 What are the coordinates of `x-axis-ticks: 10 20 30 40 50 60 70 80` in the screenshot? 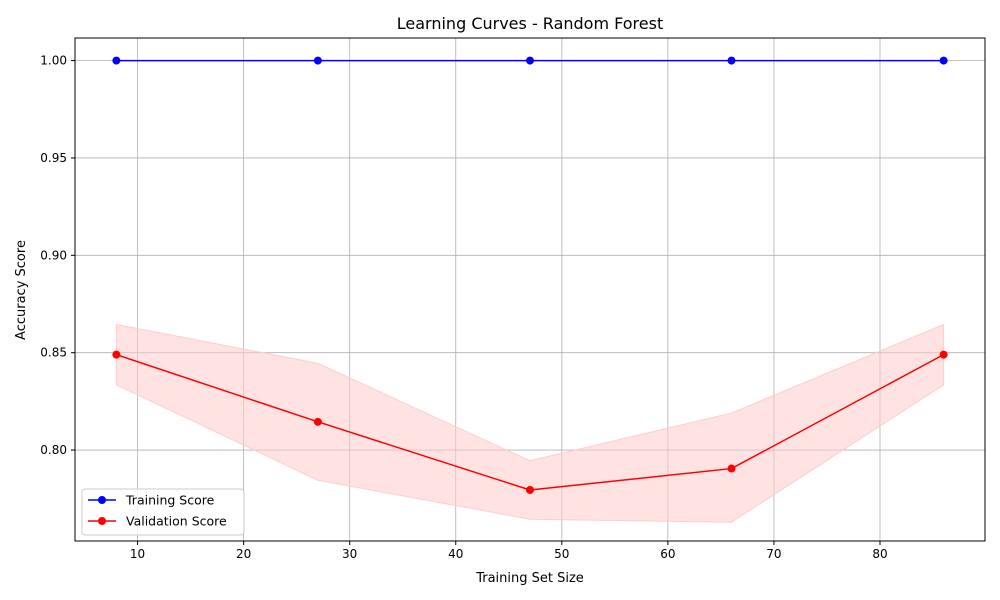 It's located at (509, 551).